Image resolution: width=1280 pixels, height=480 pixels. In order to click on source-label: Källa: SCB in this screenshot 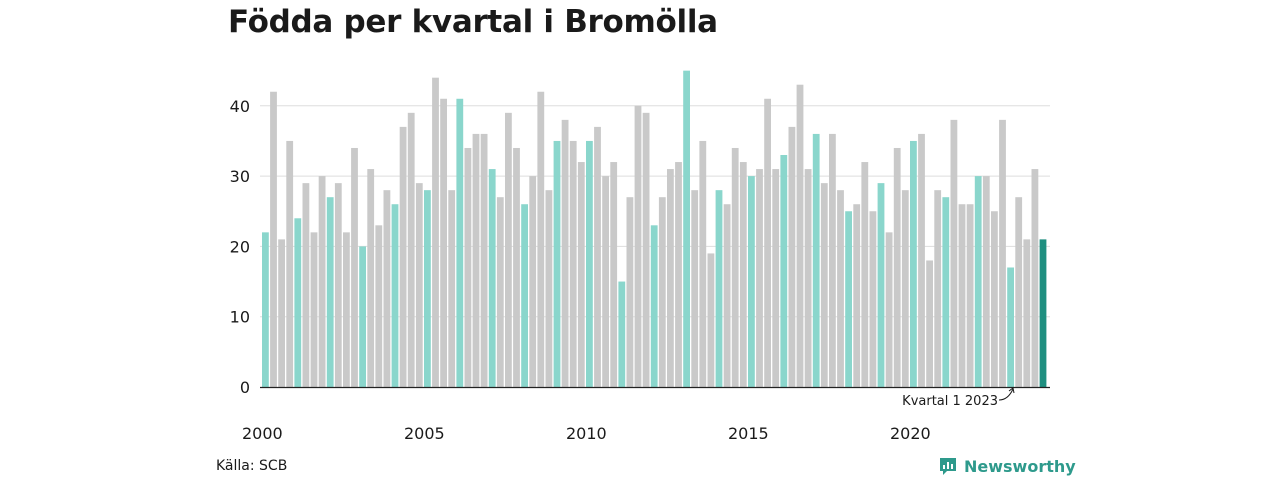, I will do `click(252, 466)`.